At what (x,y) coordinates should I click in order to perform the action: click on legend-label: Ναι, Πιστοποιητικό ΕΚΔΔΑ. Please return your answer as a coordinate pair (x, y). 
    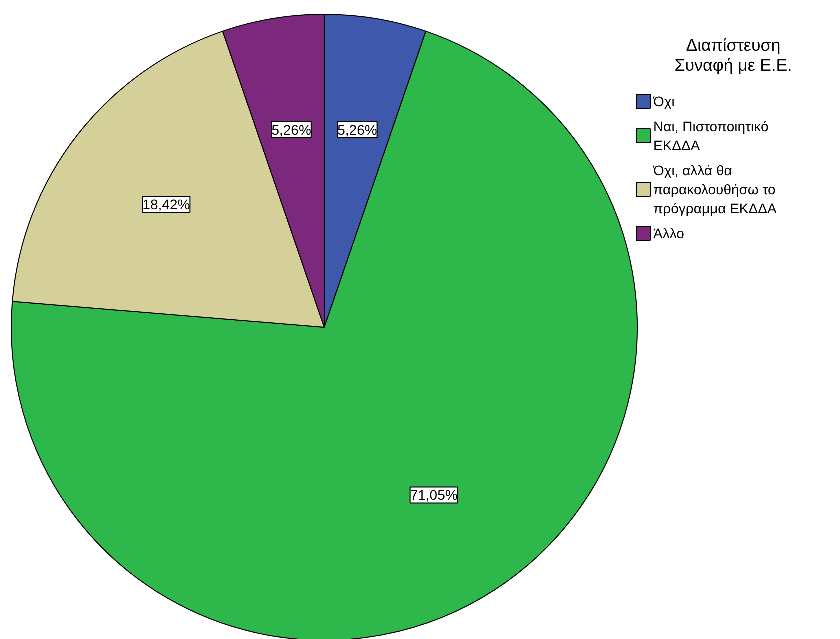
    Looking at the image, I should click on (711, 136).